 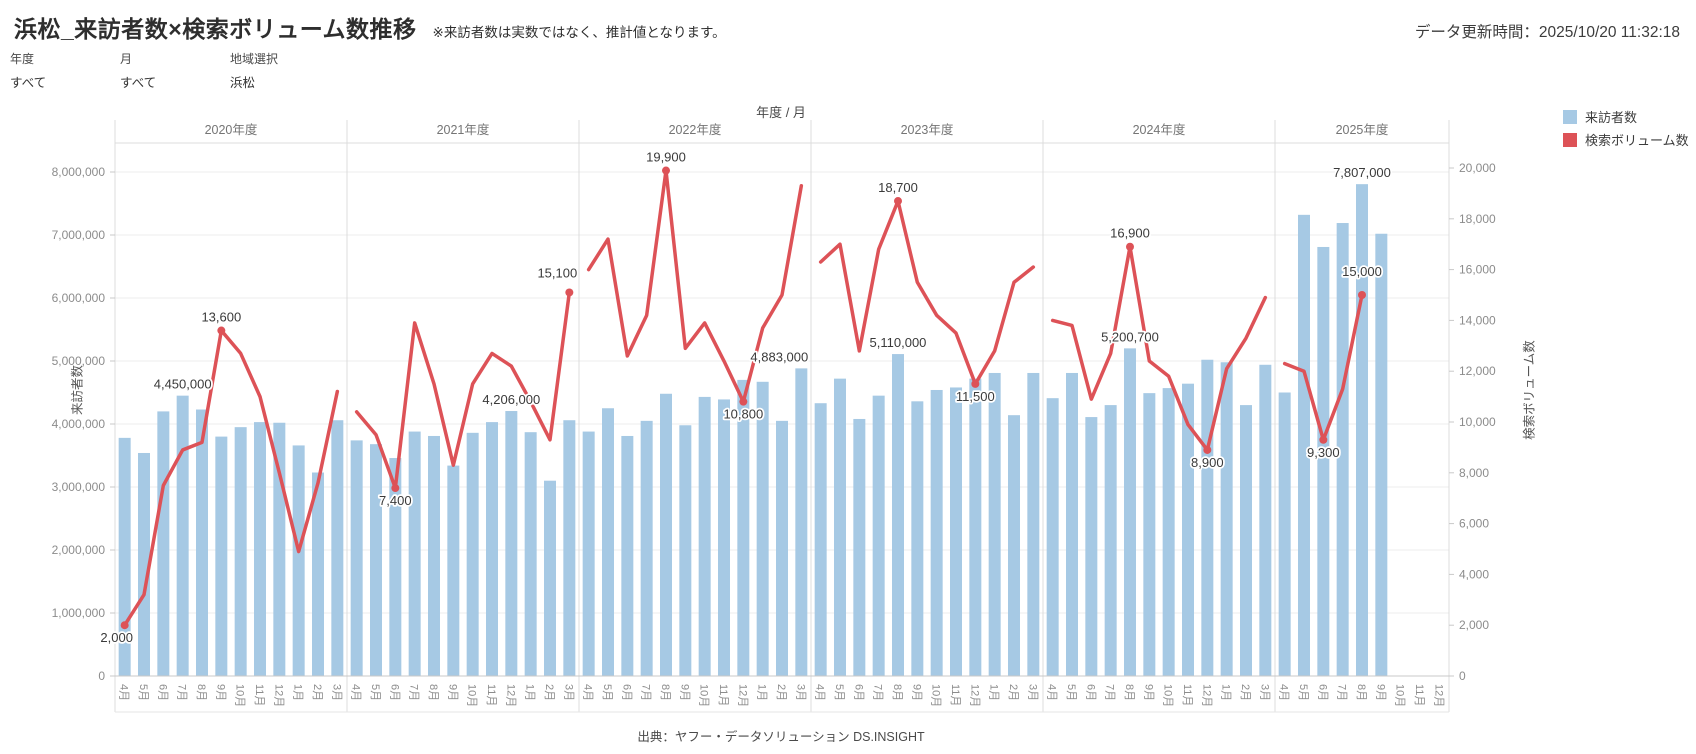 What do you see at coordinates (1226, 519) in the screenshot?
I see `bar-2024年度-1月` at bounding box center [1226, 519].